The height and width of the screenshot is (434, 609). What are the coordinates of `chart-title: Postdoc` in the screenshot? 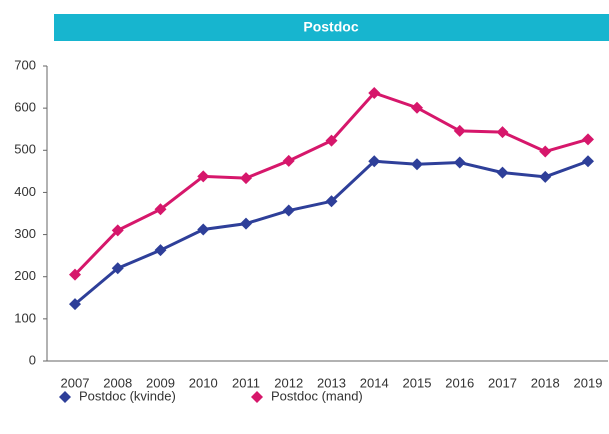 It's located at (330, 27).